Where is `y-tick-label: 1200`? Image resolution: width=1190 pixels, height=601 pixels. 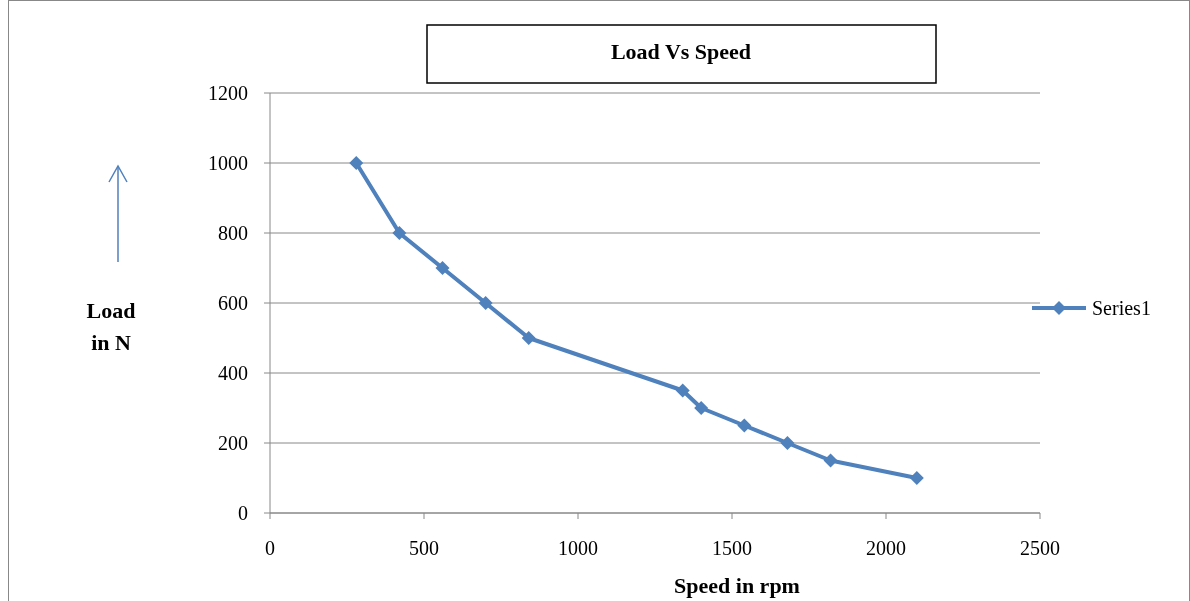
y-tick-label: 1200 is located at coordinates (228, 93).